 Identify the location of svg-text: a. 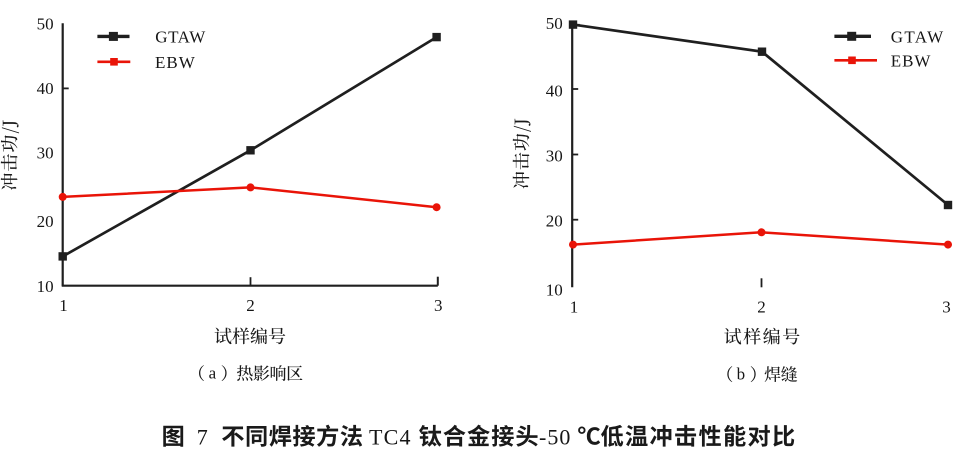
(213, 372).